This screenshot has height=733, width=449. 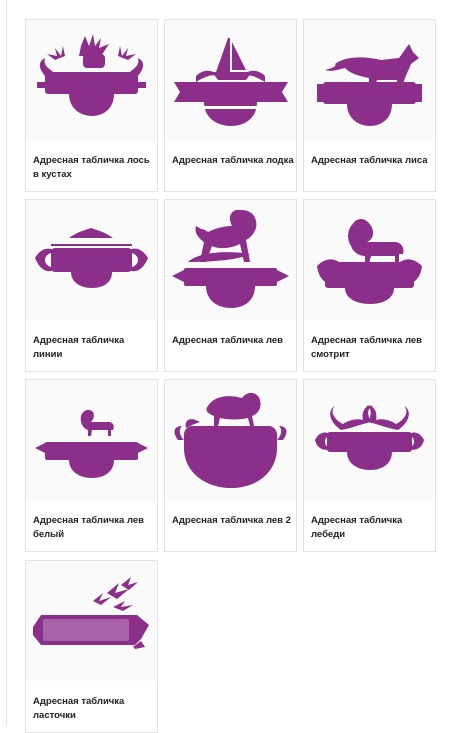 I want to click on lion-looking-sign-icon, so click(x=369, y=261).